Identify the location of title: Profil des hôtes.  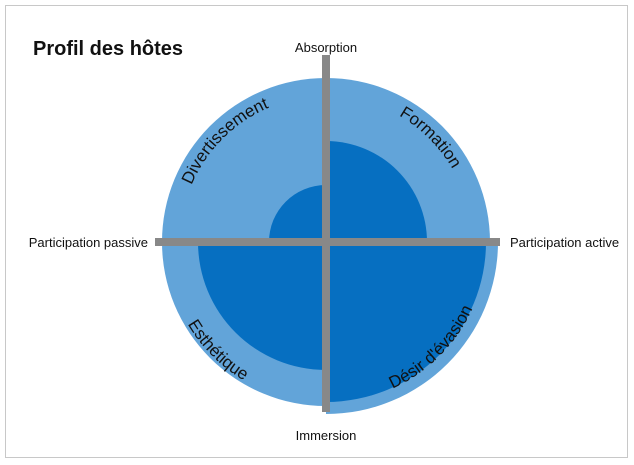
(108, 49).